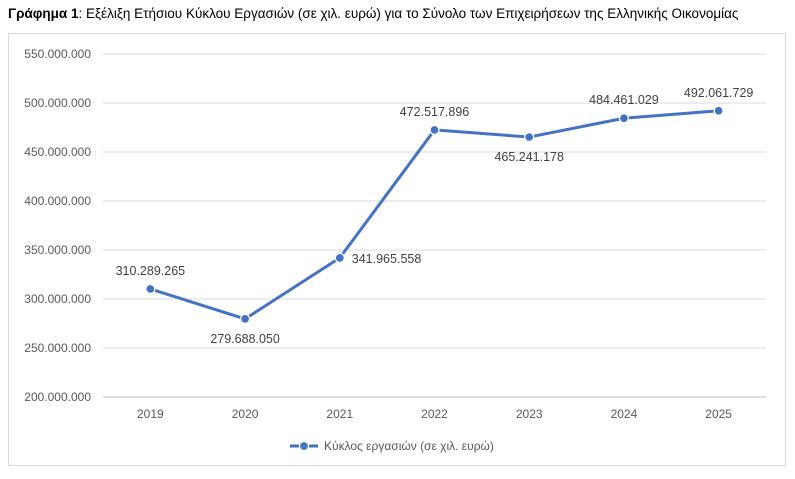 The image size is (795, 479). I want to click on x-tick-label: 2020, so click(245, 414).